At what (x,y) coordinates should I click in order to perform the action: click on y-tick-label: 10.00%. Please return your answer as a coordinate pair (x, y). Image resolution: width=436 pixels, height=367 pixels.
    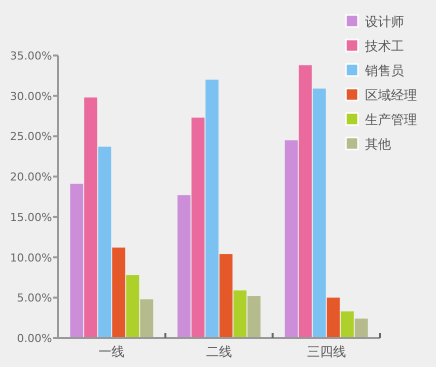
    Looking at the image, I should click on (31, 257).